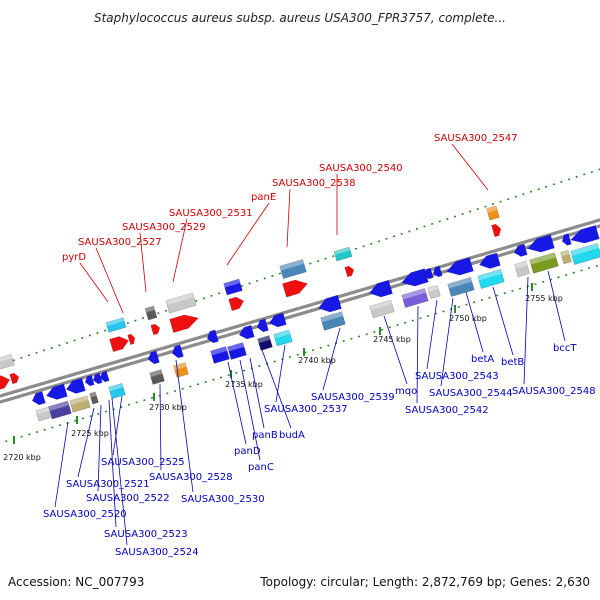 The height and width of the screenshot is (600, 600). What do you see at coordinates (157, 552) in the screenshot?
I see `gene-label-reverse: SAUSA300_2524` at bounding box center [157, 552].